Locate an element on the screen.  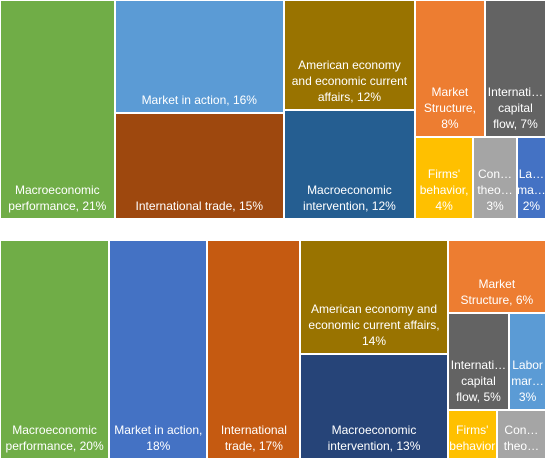
value-label: 18% is located at coordinates (158, 446).